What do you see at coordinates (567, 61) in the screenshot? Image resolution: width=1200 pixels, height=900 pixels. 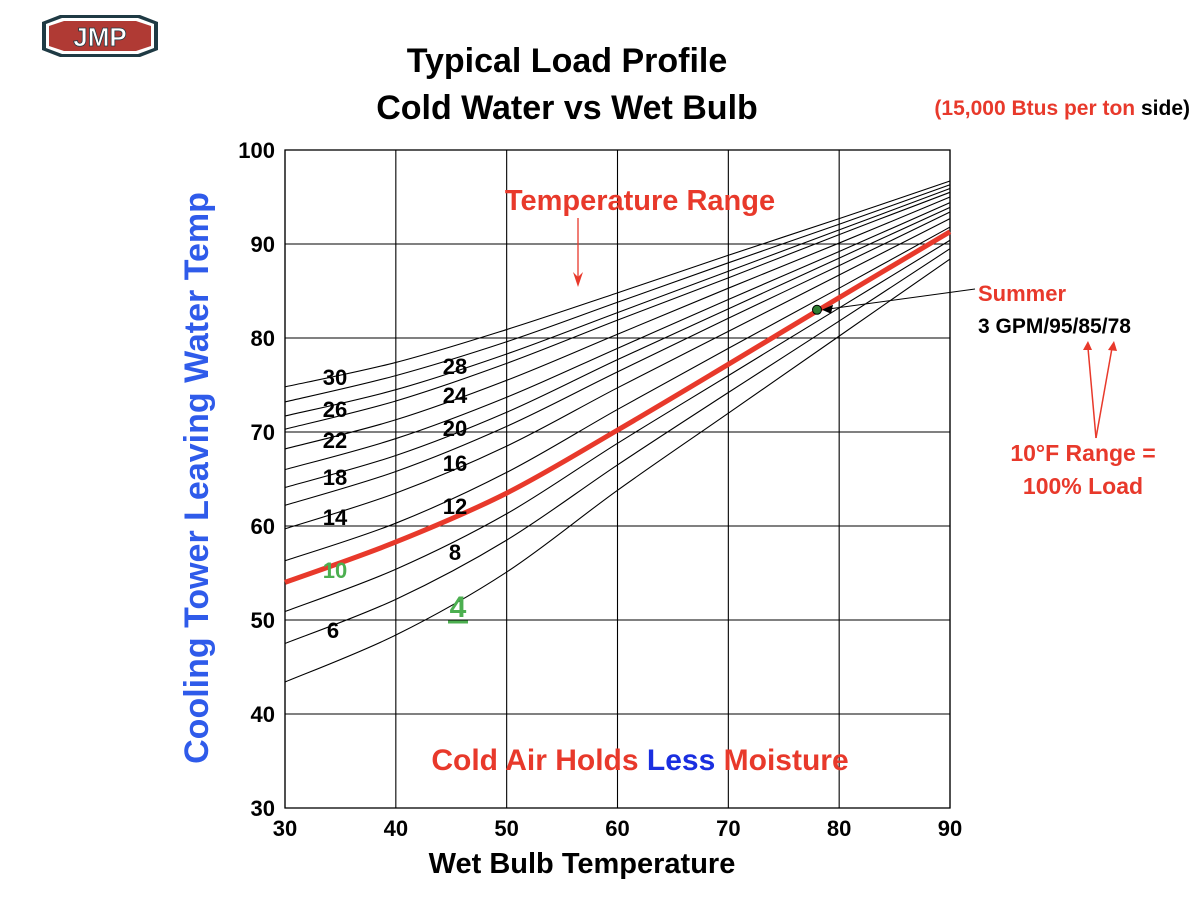 I see `chart-title-line1: Typical Load Profile` at bounding box center [567, 61].